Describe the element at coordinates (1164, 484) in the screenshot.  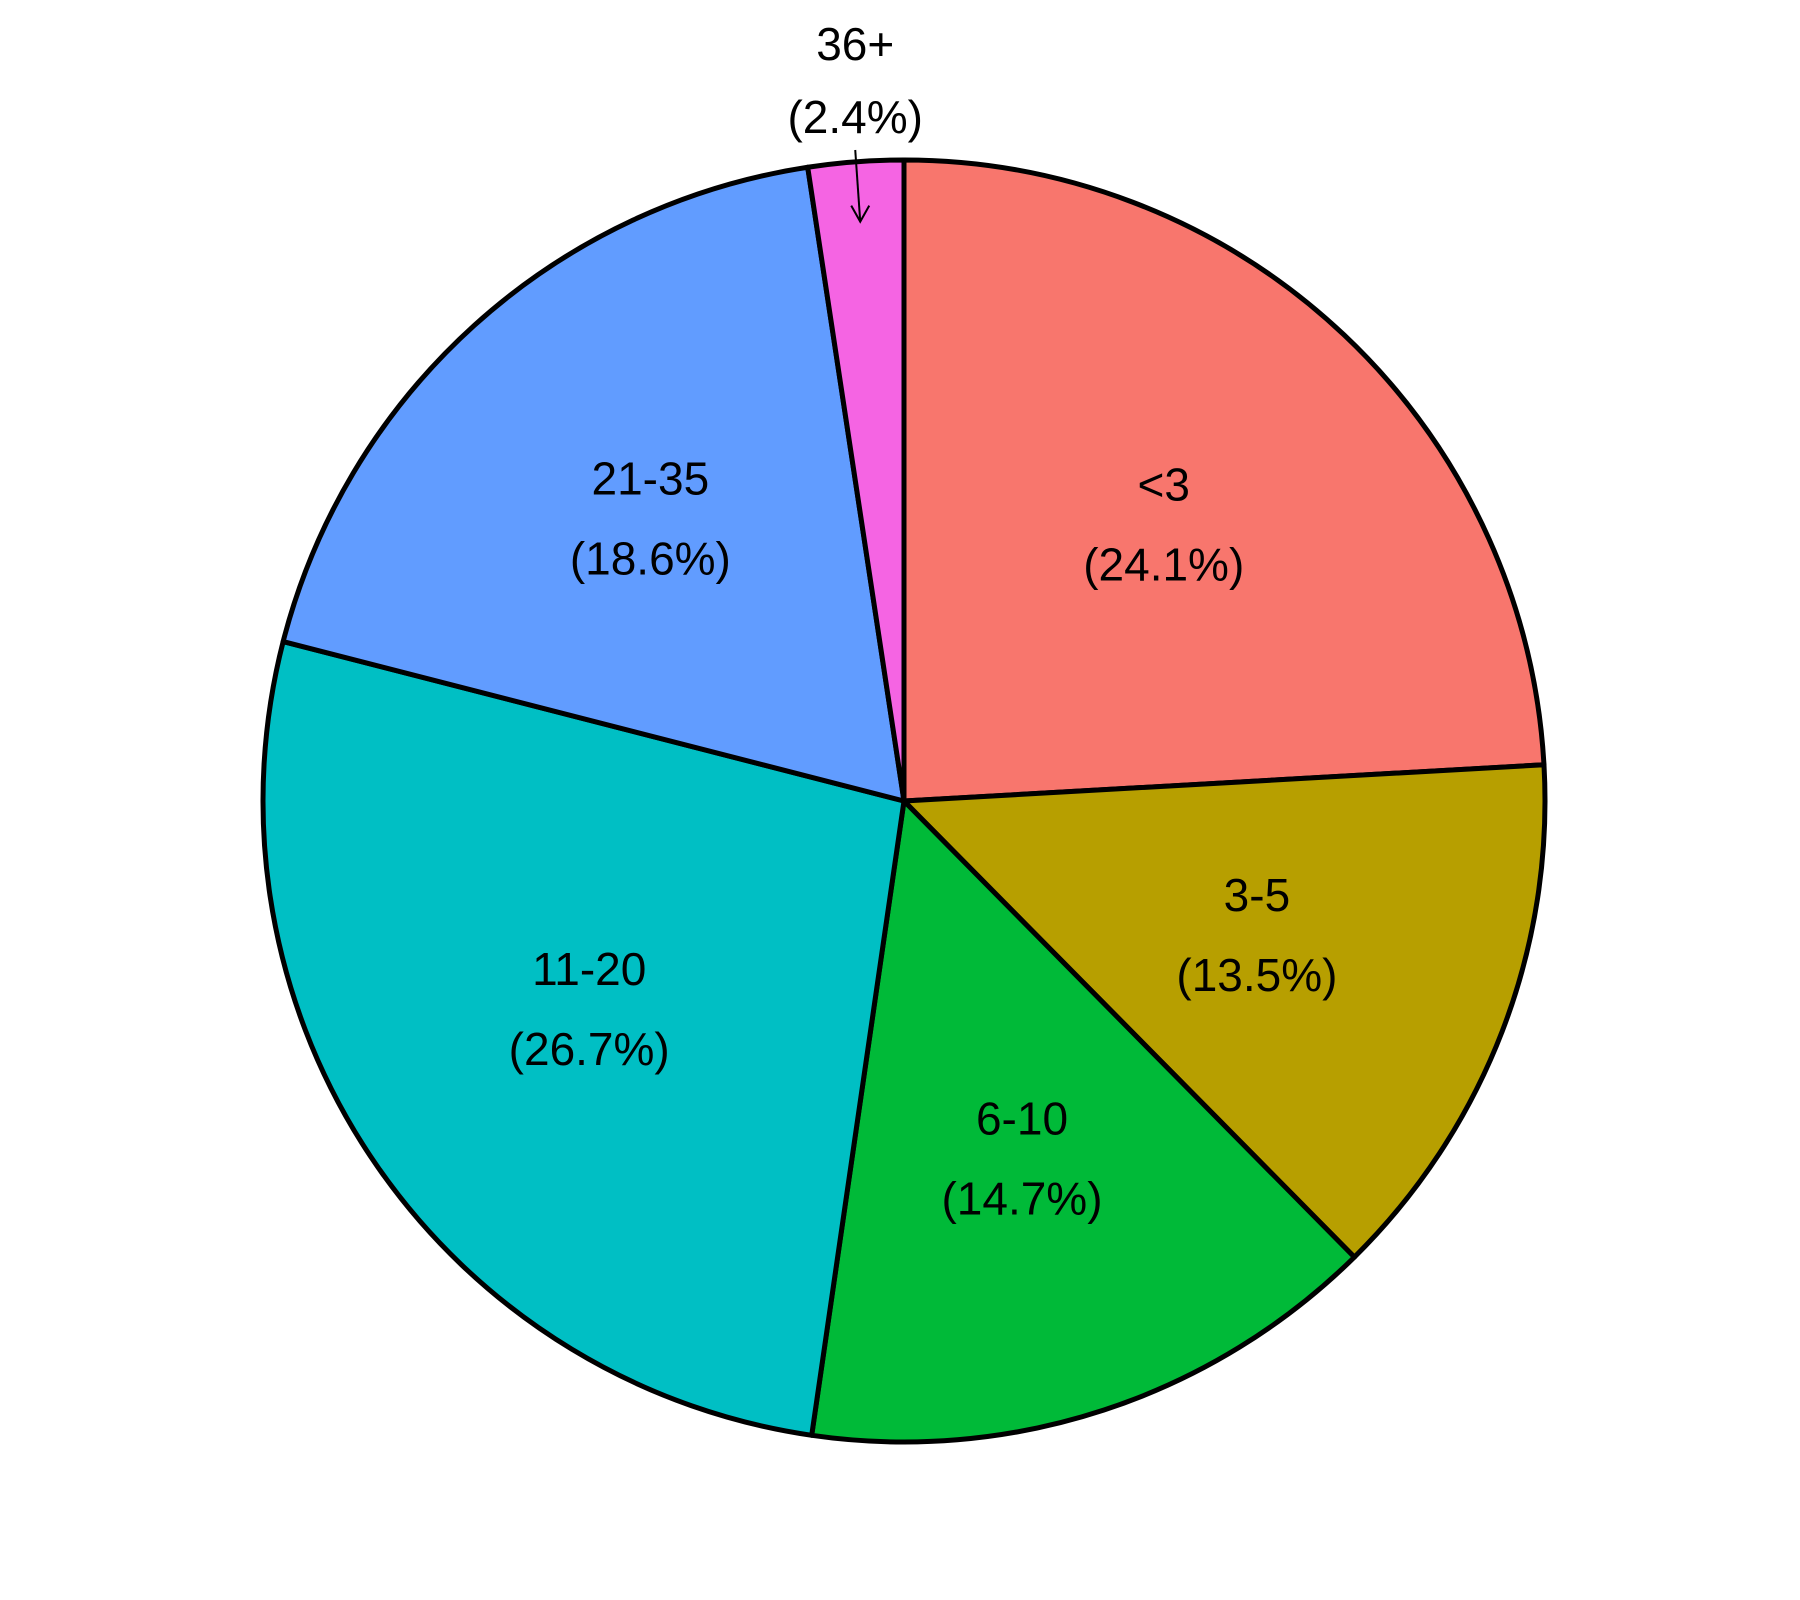
I see `slice-label: <3` at that location.